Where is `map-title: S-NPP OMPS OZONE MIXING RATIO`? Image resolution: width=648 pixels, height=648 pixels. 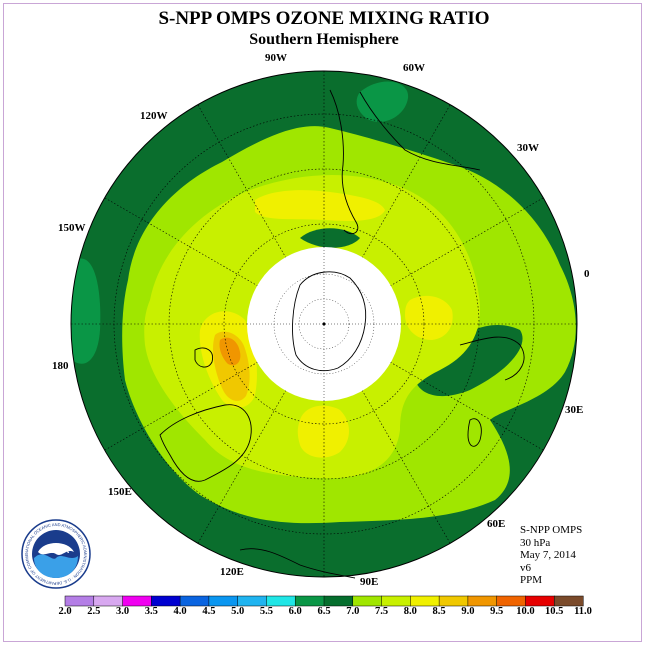
map-title: S-NPP OMPS OZONE MIXING RATIO is located at coordinates (324, 18).